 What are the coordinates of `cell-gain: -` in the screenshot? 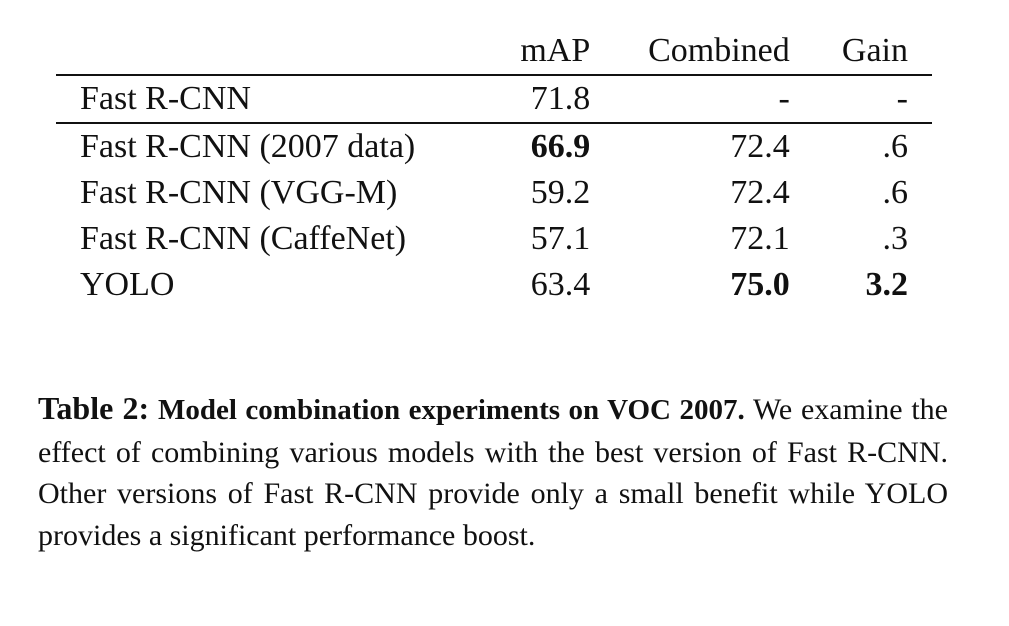 It's located at (860, 99).